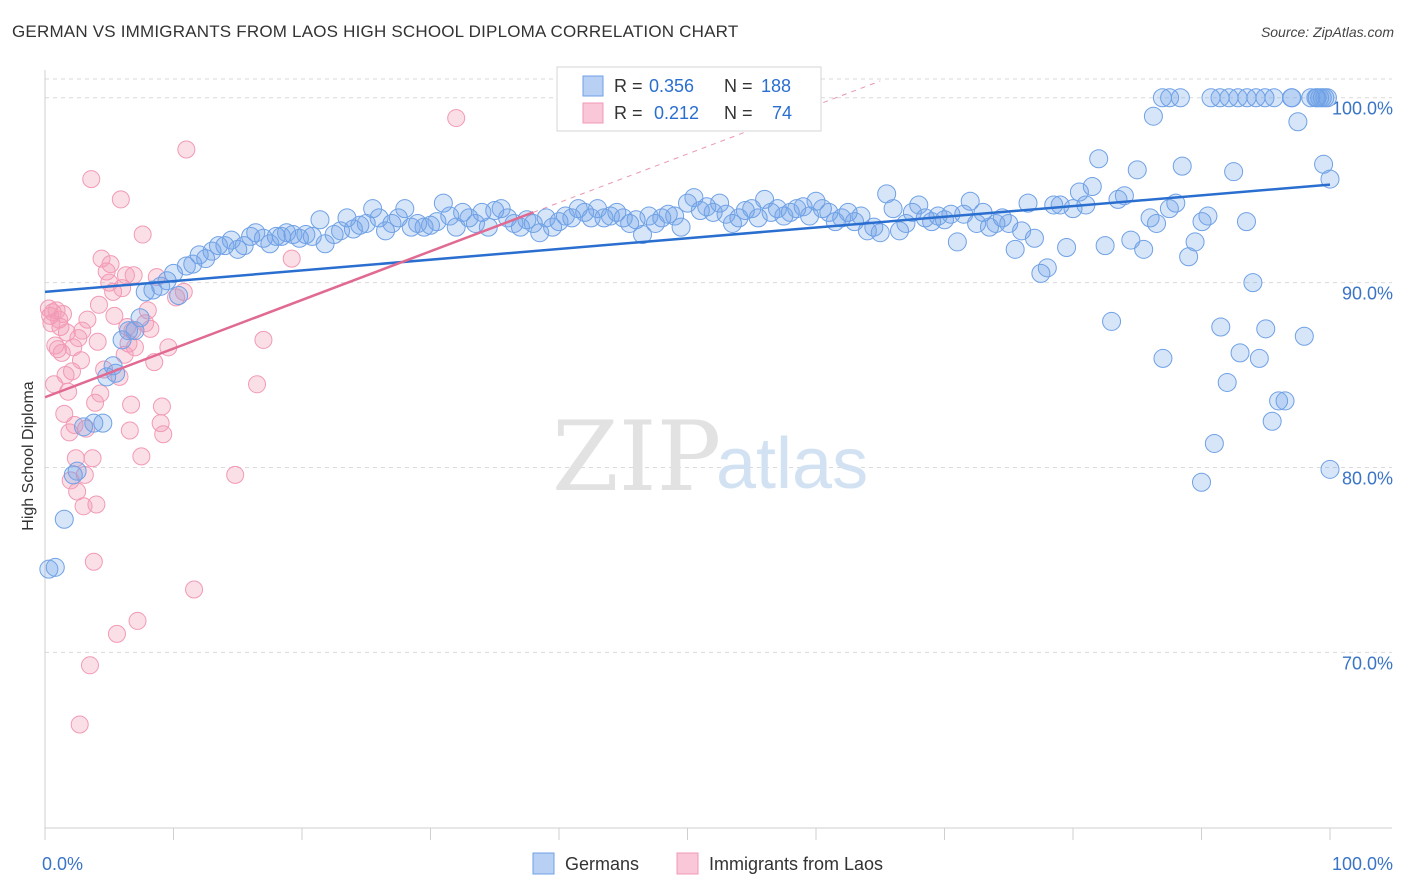 The image size is (1406, 892). I want to click on watermark: ZIP atlas, so click(710, 457).